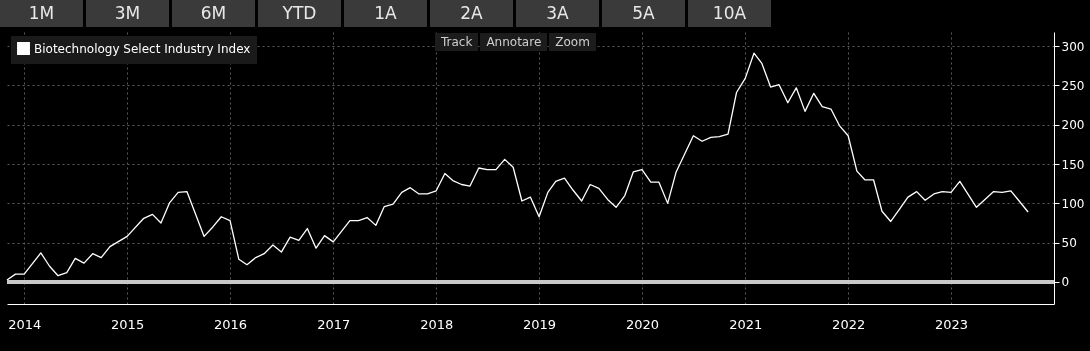 The width and height of the screenshot is (1090, 351). I want to click on x-tick-label: 2021, so click(746, 324).